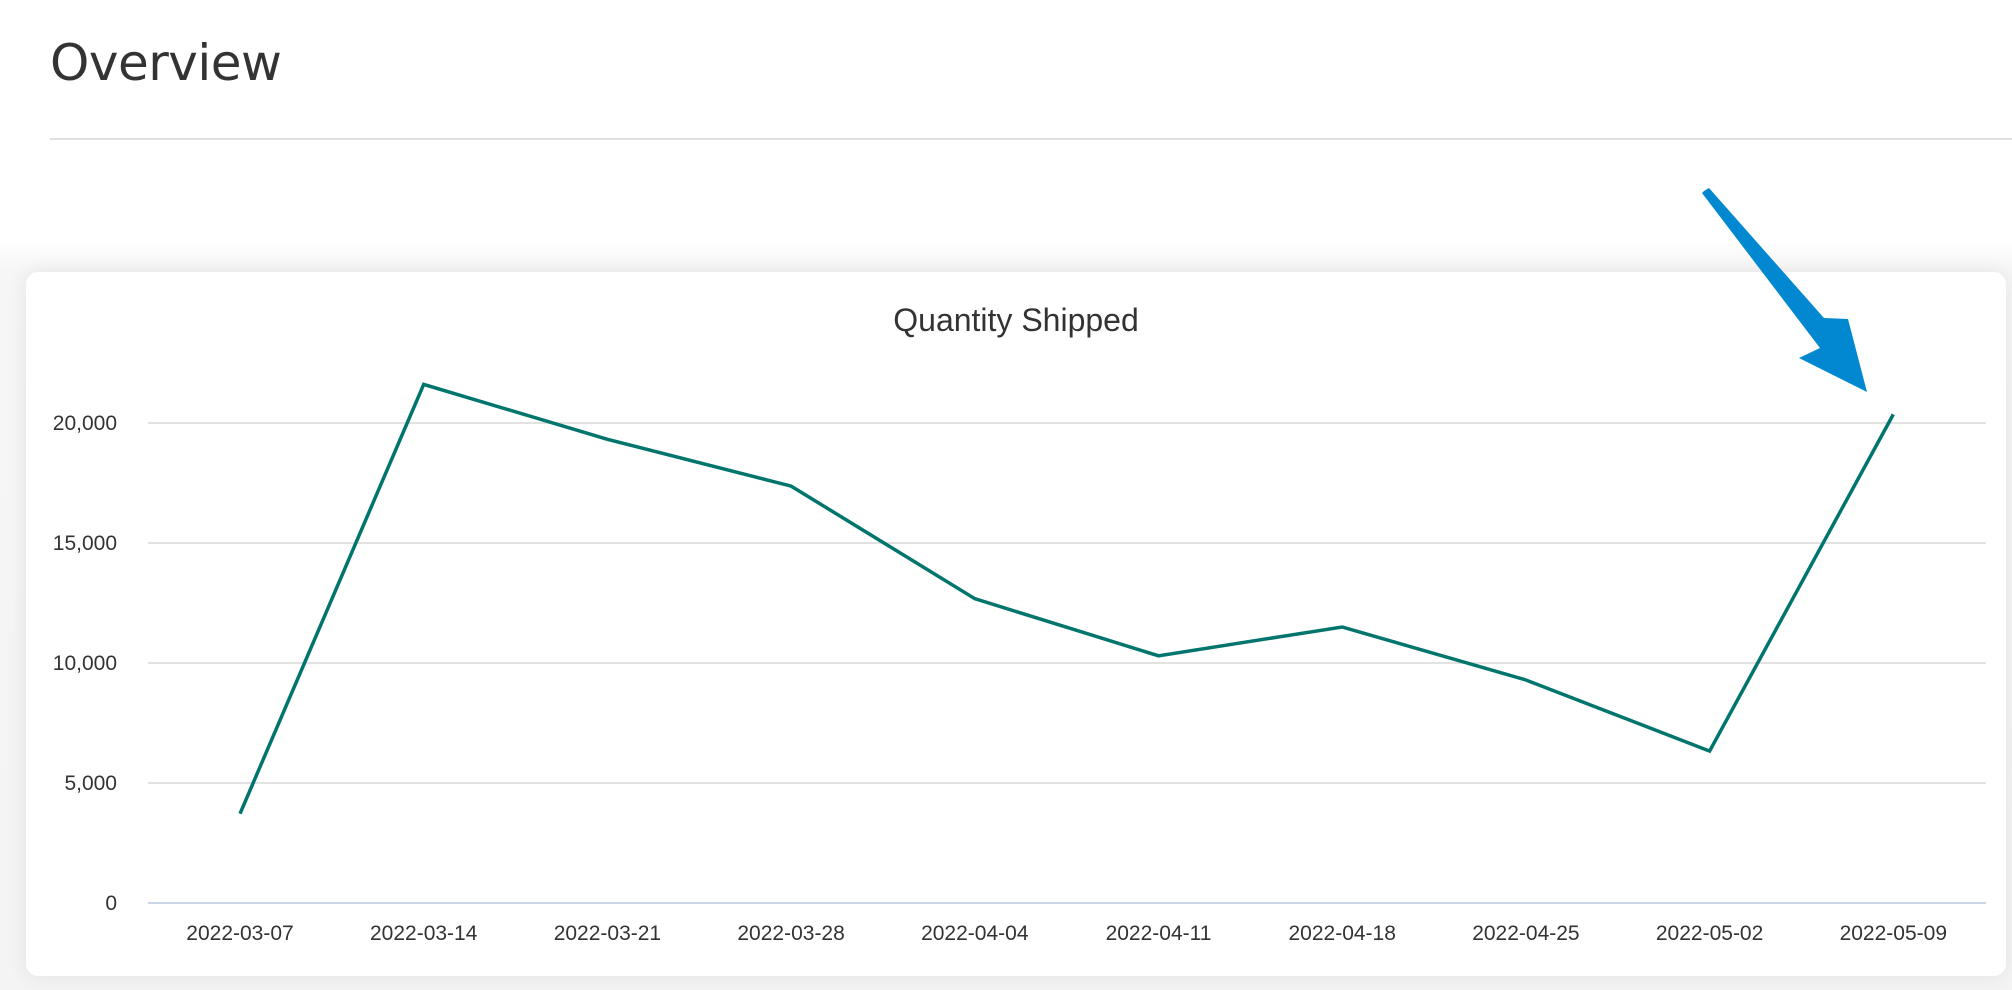 The width and height of the screenshot is (2012, 990). Describe the element at coordinates (1016, 320) in the screenshot. I see `chart-title: Quantity Shipped` at that location.